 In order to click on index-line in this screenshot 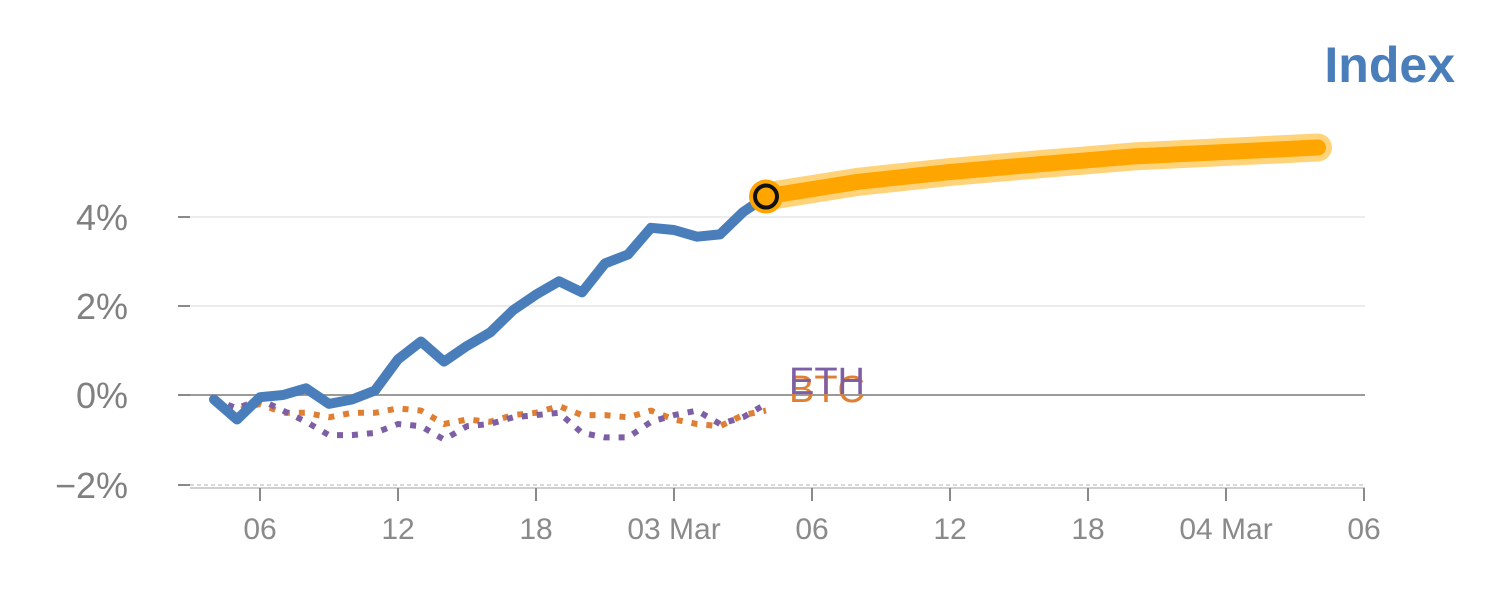, I will do `click(490, 308)`.